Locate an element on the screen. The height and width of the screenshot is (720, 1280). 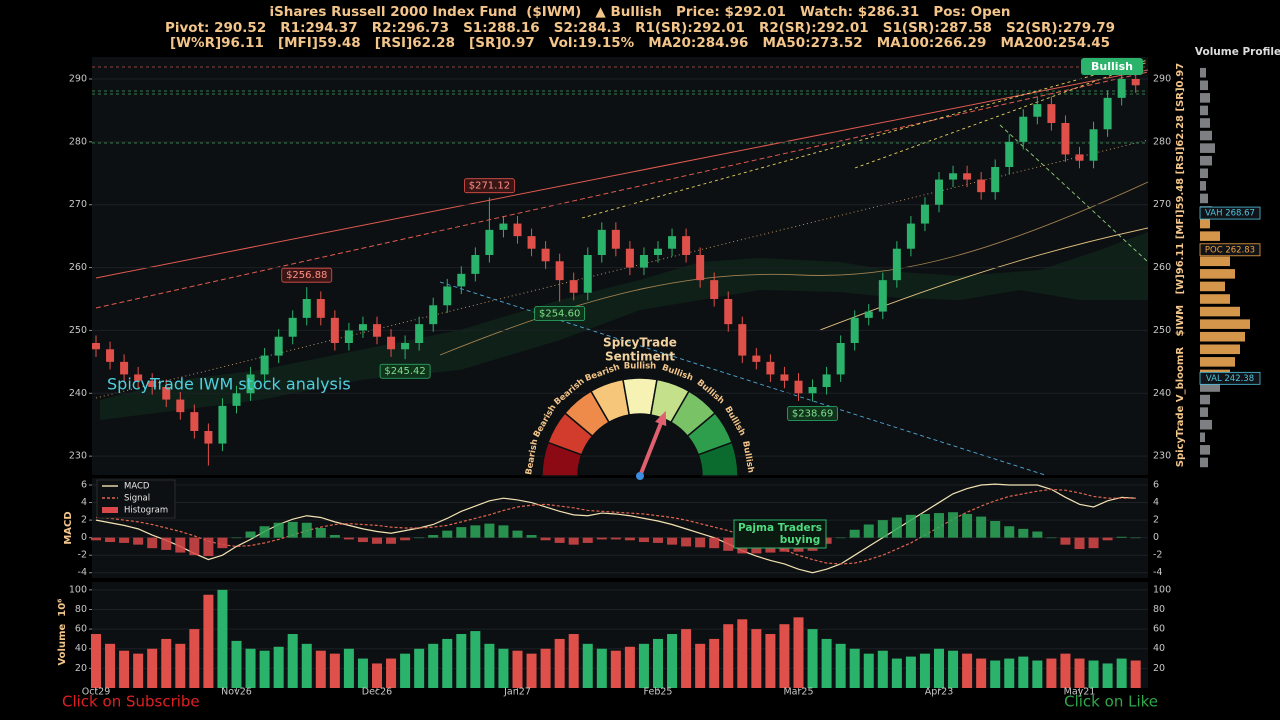
y-tick-label: 6 is located at coordinates (84, 485).